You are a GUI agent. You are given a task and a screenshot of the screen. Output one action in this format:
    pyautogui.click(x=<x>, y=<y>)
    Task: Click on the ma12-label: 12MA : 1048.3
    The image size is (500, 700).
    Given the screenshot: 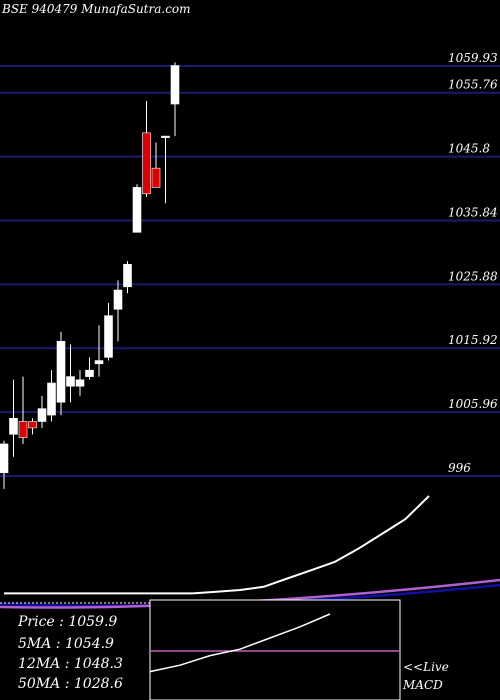 What is the action you would take?
    pyautogui.click(x=70, y=664)
    